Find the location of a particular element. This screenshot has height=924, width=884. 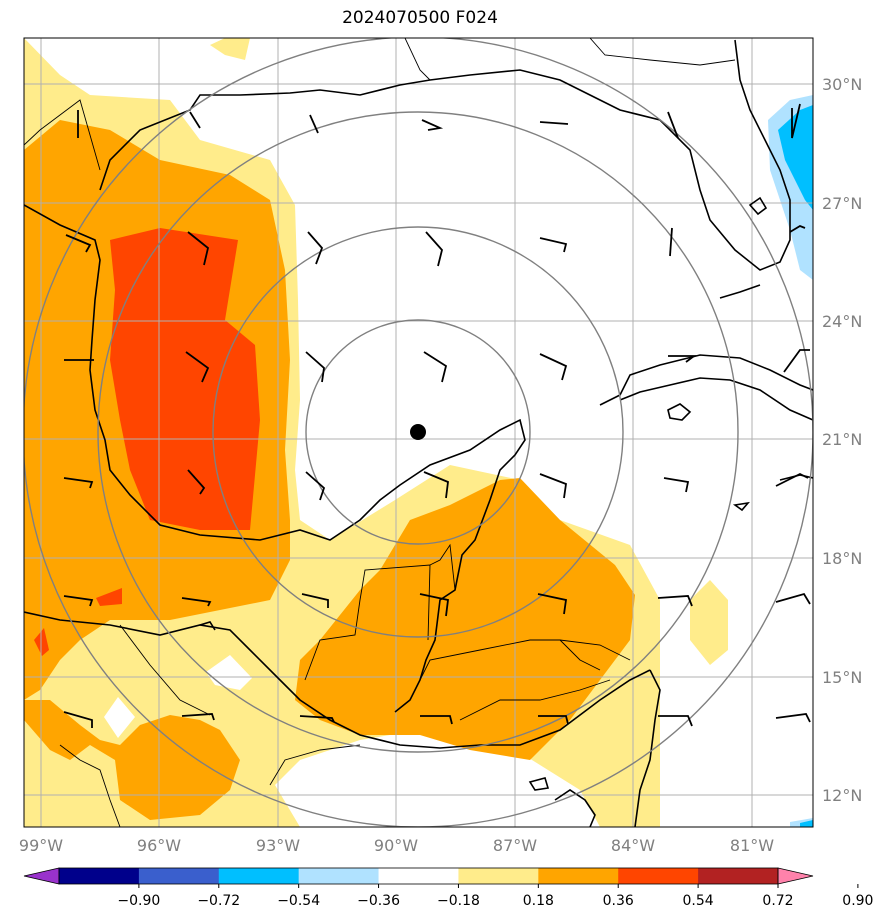

lon-tick-label: 96°W is located at coordinates (159, 845).